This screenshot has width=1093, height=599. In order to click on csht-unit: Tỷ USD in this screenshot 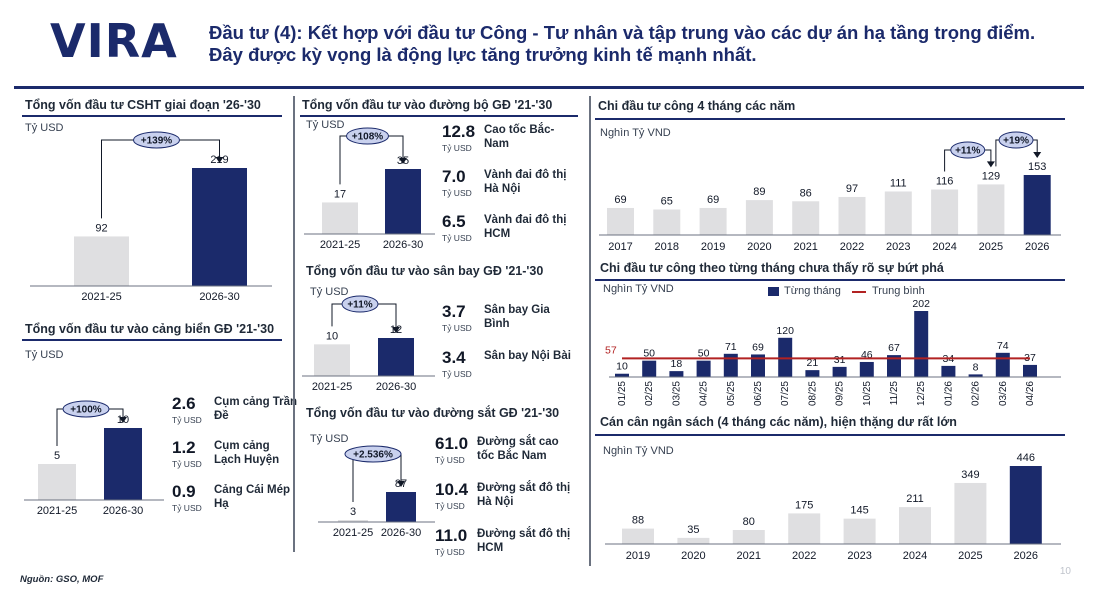, I will do `click(44, 128)`.